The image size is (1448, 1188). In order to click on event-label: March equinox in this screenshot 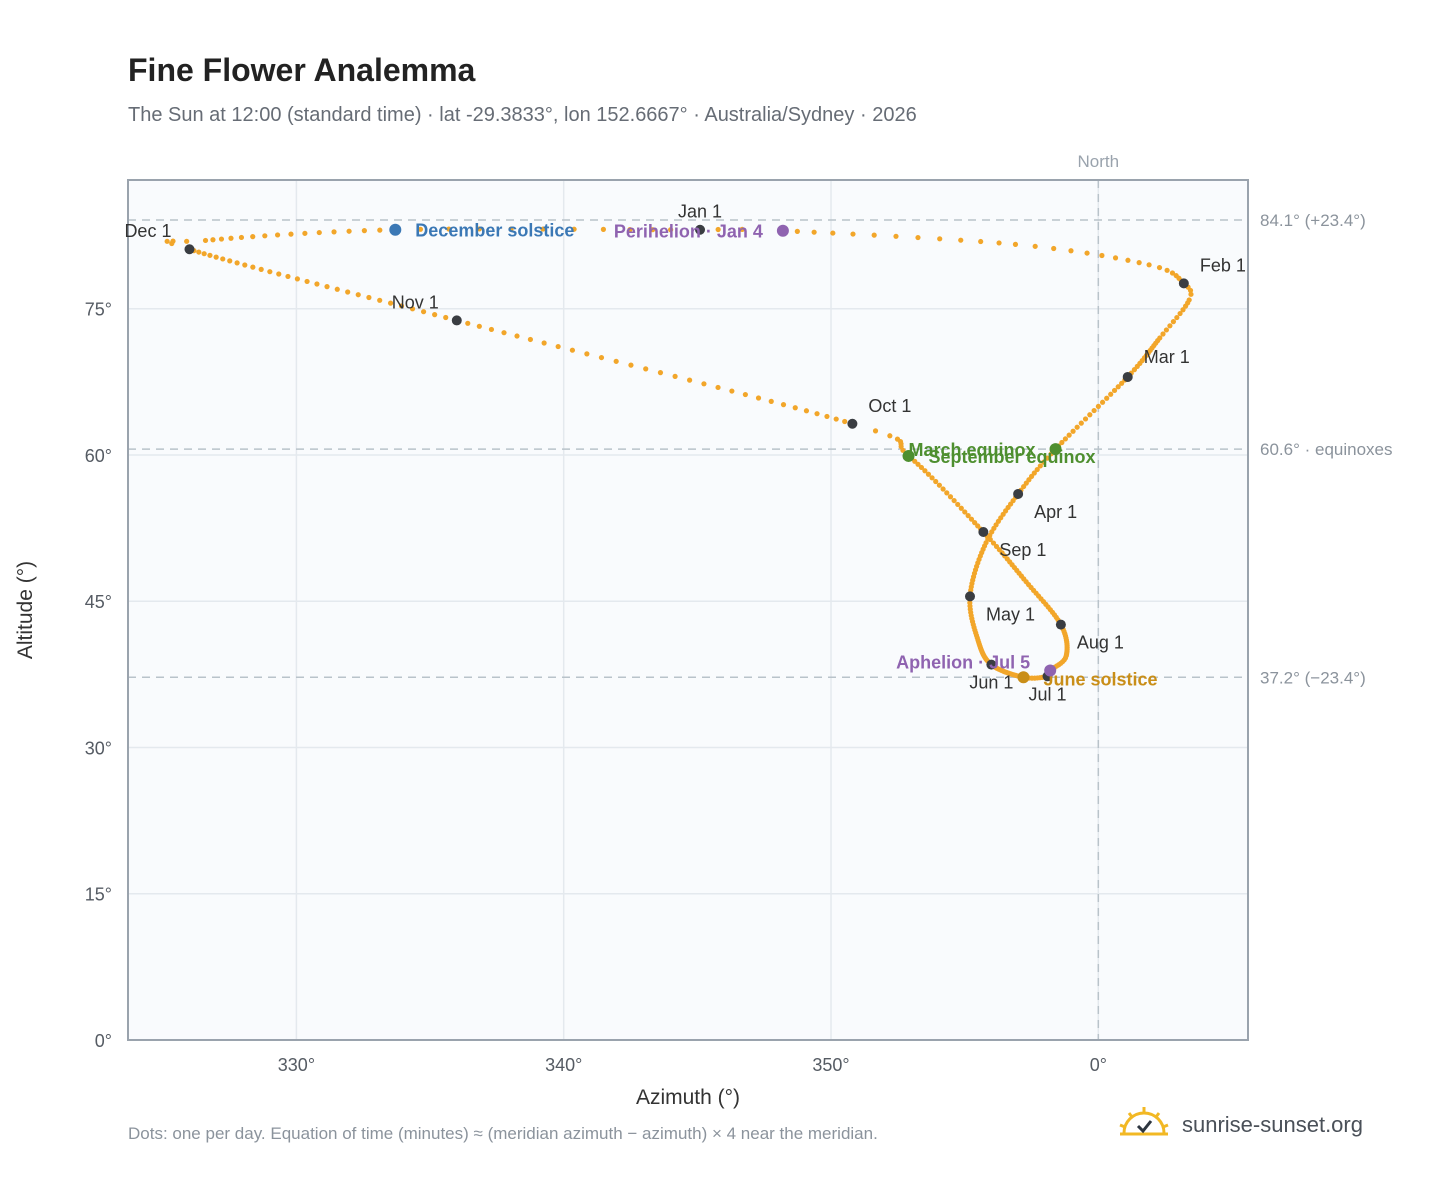, I will do `click(972, 450)`.